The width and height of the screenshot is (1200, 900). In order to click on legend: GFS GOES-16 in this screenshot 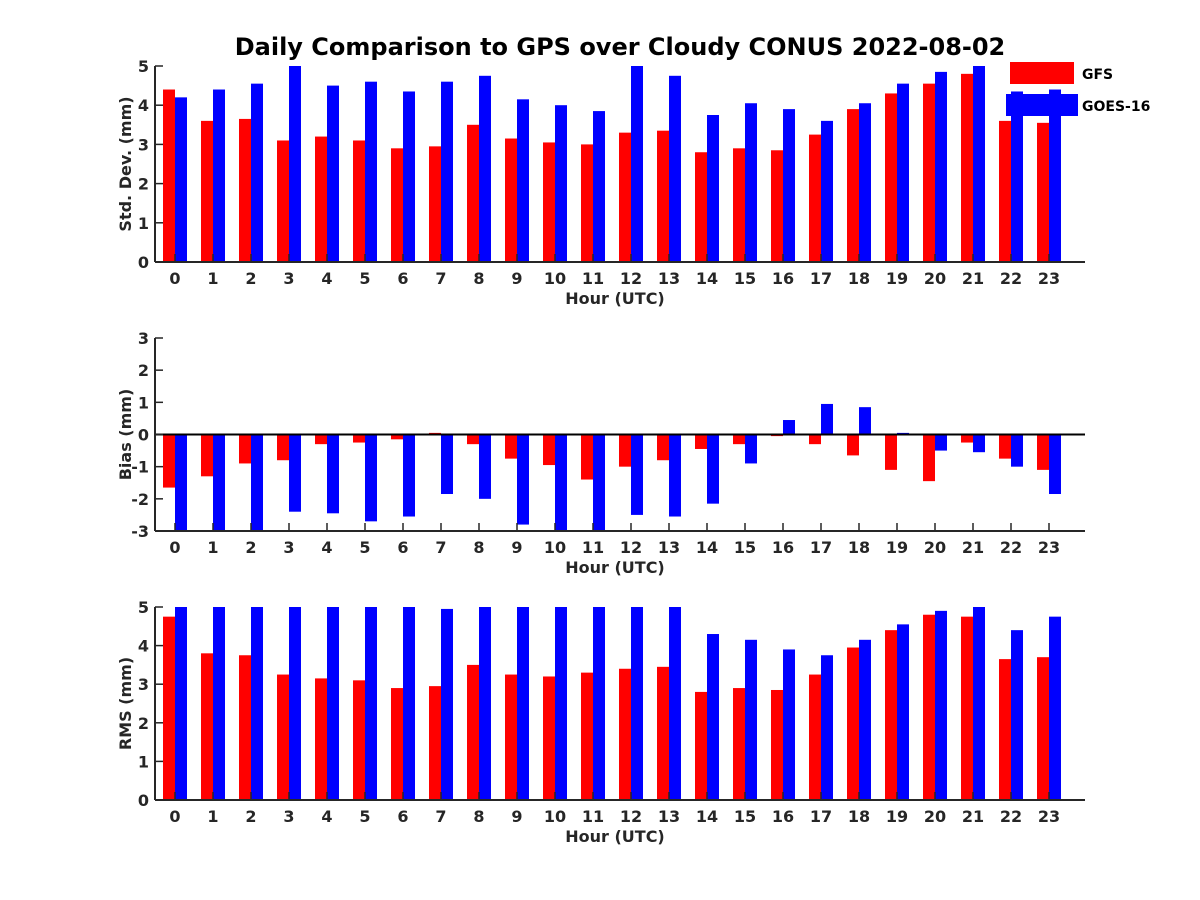, I will do `click(1078, 89)`.